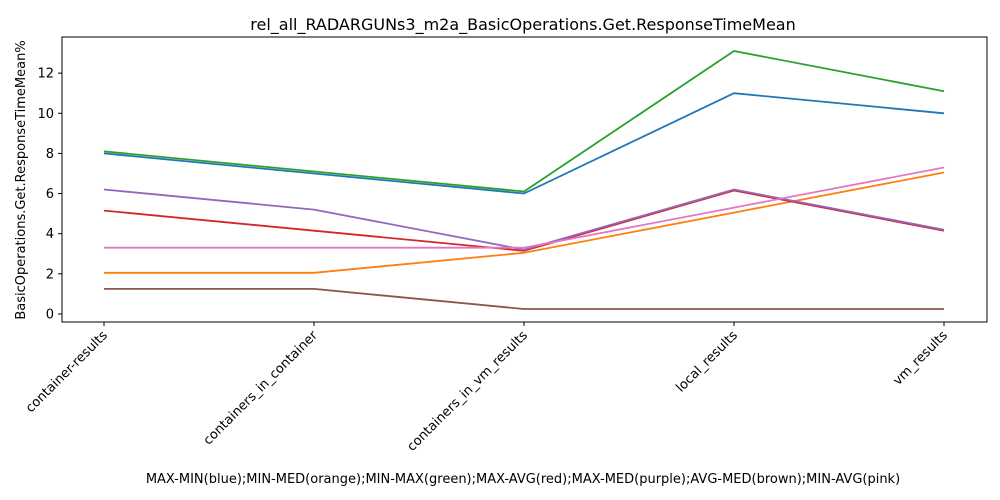 This screenshot has height=500, width=1000. I want to click on x-tick-label: containers_in_container, so click(261, 388).